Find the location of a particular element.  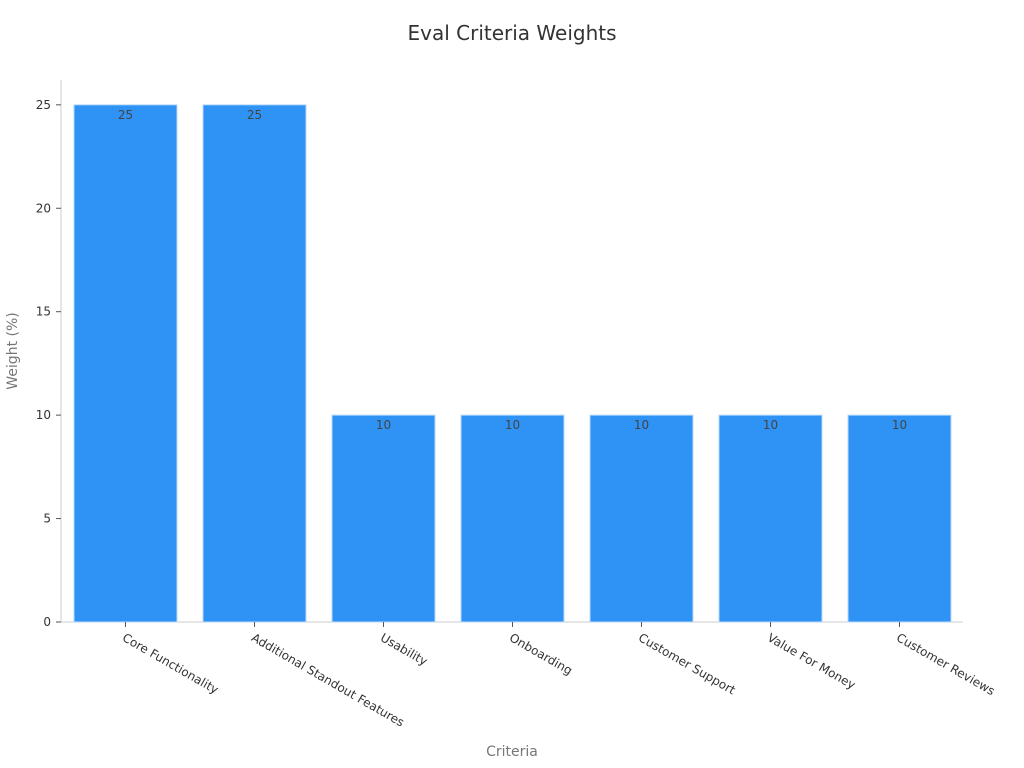

x-tick-label: Usability is located at coordinates (404, 649).